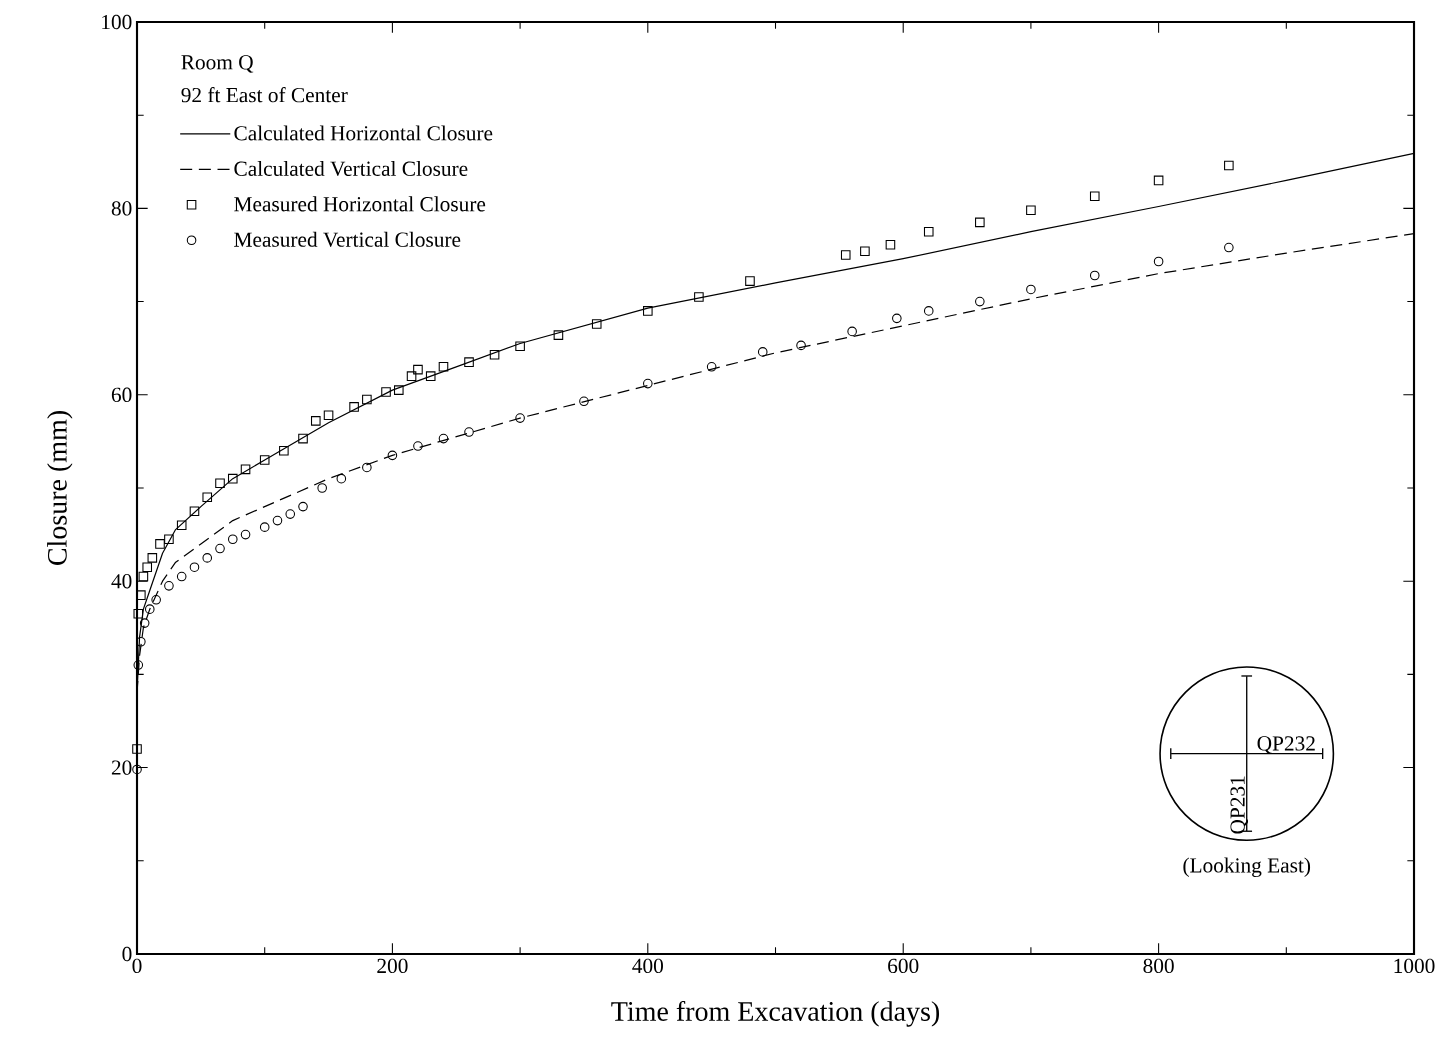 Image resolution: width=1442 pixels, height=1062 pixels. Describe the element at coordinates (1158, 966) in the screenshot. I see `x-tick-label: 800` at that location.